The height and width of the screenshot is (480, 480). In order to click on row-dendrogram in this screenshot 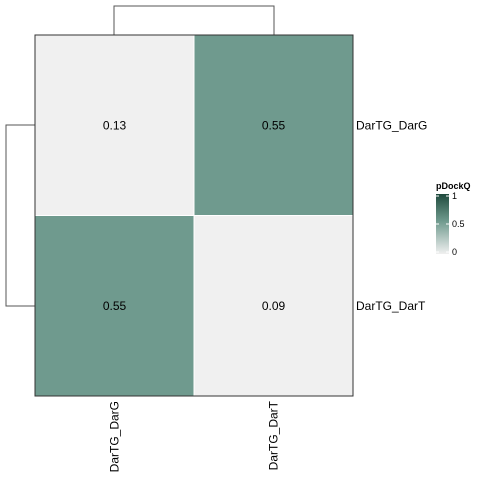, I will do `click(20, 215)`.